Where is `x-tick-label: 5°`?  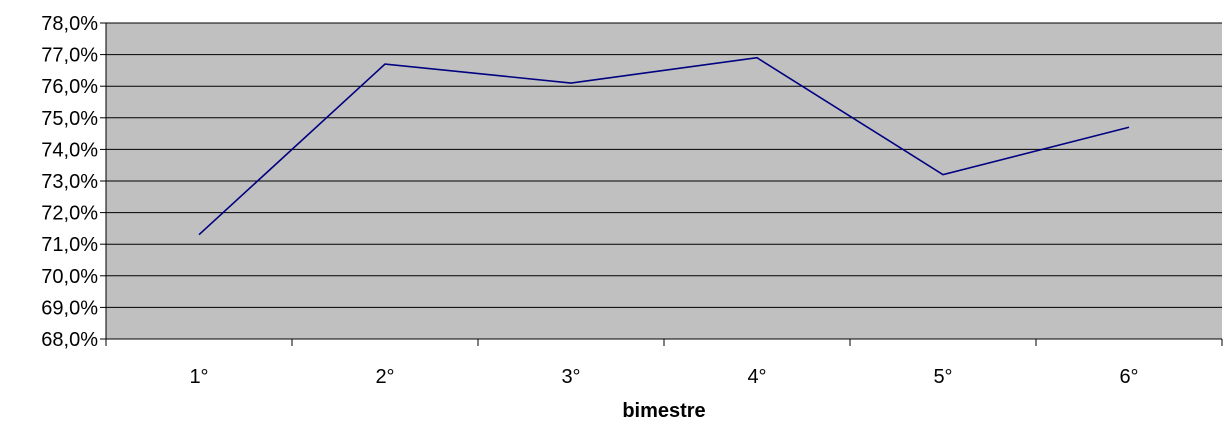 x-tick-label: 5° is located at coordinates (942, 377).